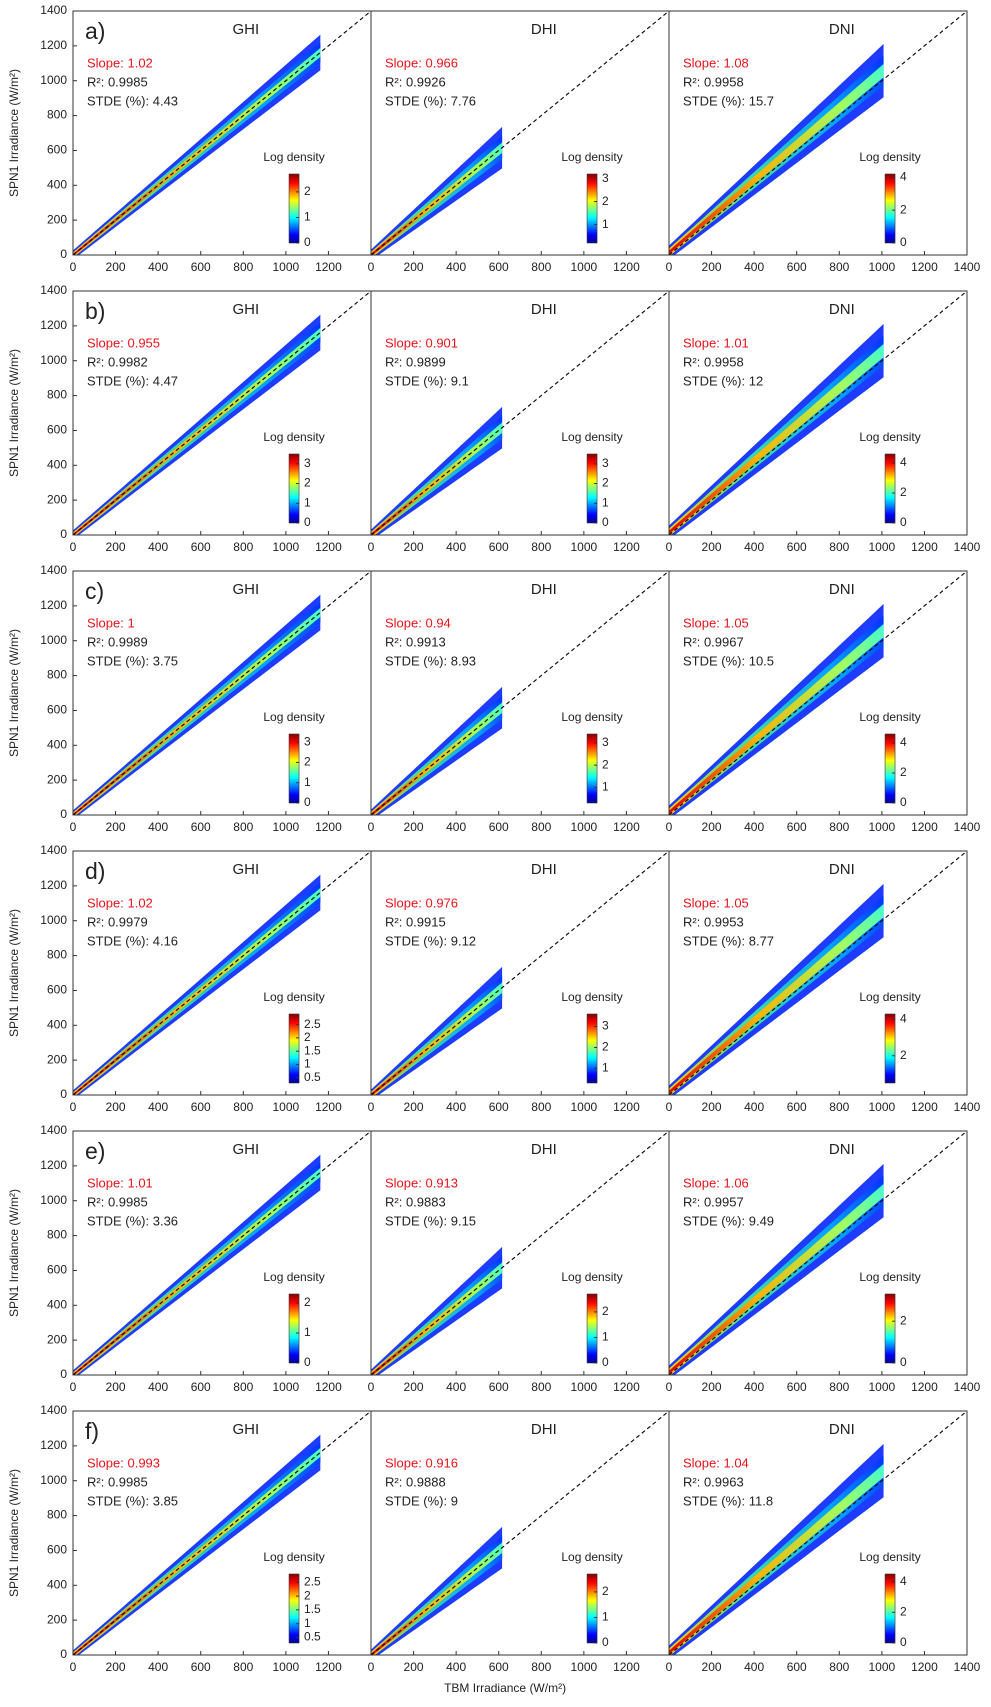 Image resolution: width=991 pixels, height=1707 pixels. What do you see at coordinates (312, 1077) in the screenshot?
I see `colorbar-tick-label: 0.5` at bounding box center [312, 1077].